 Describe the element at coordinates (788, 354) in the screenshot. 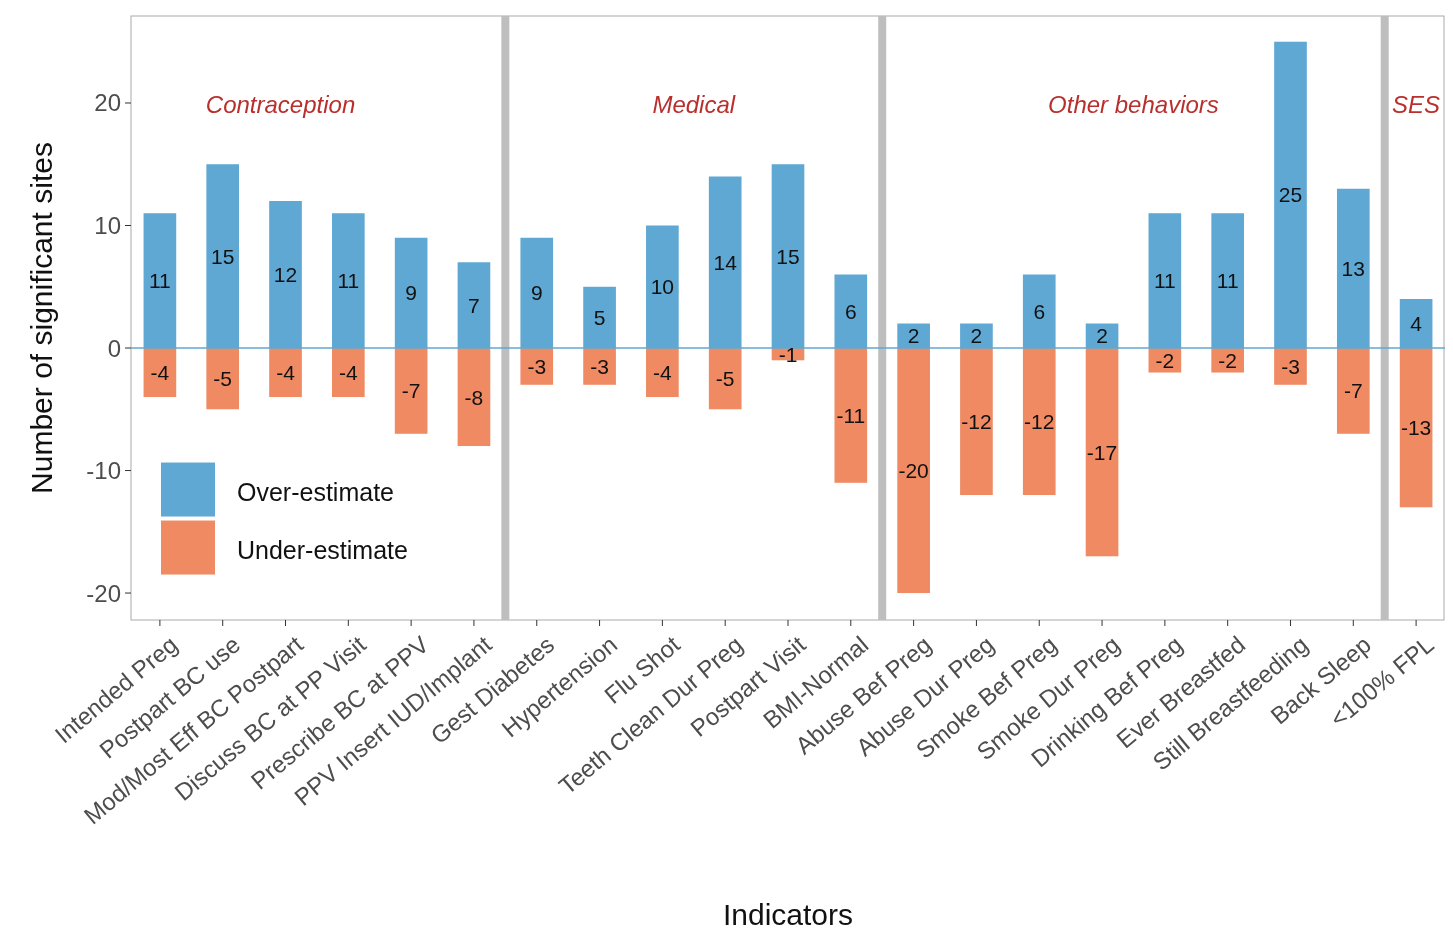

I see `data-label: -1` at that location.